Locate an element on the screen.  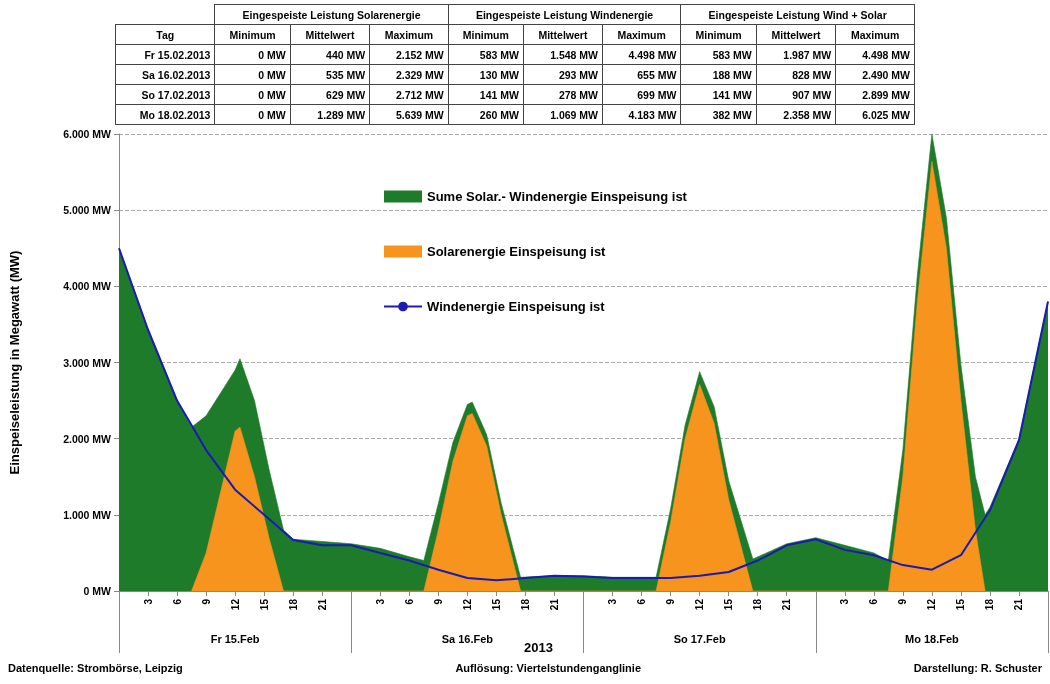
text: 382 MW is located at coordinates (718, 114).